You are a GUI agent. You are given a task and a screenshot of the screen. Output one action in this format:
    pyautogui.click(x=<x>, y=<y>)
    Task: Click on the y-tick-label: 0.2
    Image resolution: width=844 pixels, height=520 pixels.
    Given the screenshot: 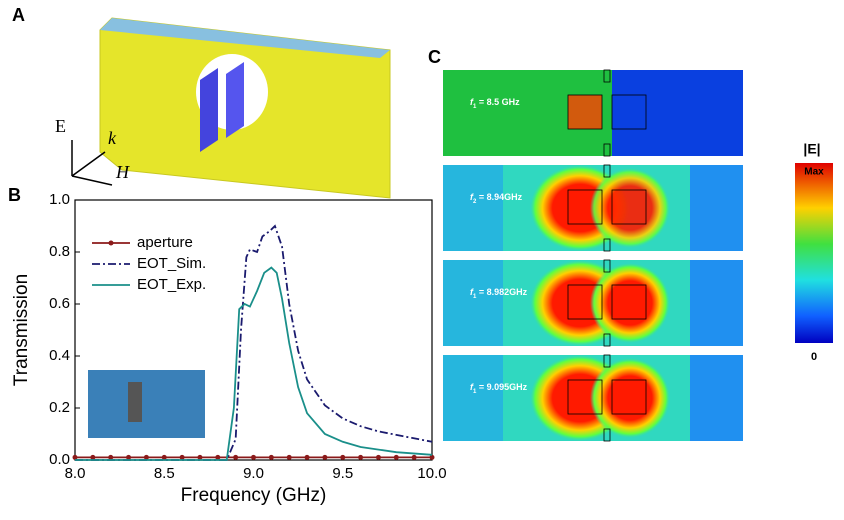 What is the action you would take?
    pyautogui.click(x=59, y=407)
    